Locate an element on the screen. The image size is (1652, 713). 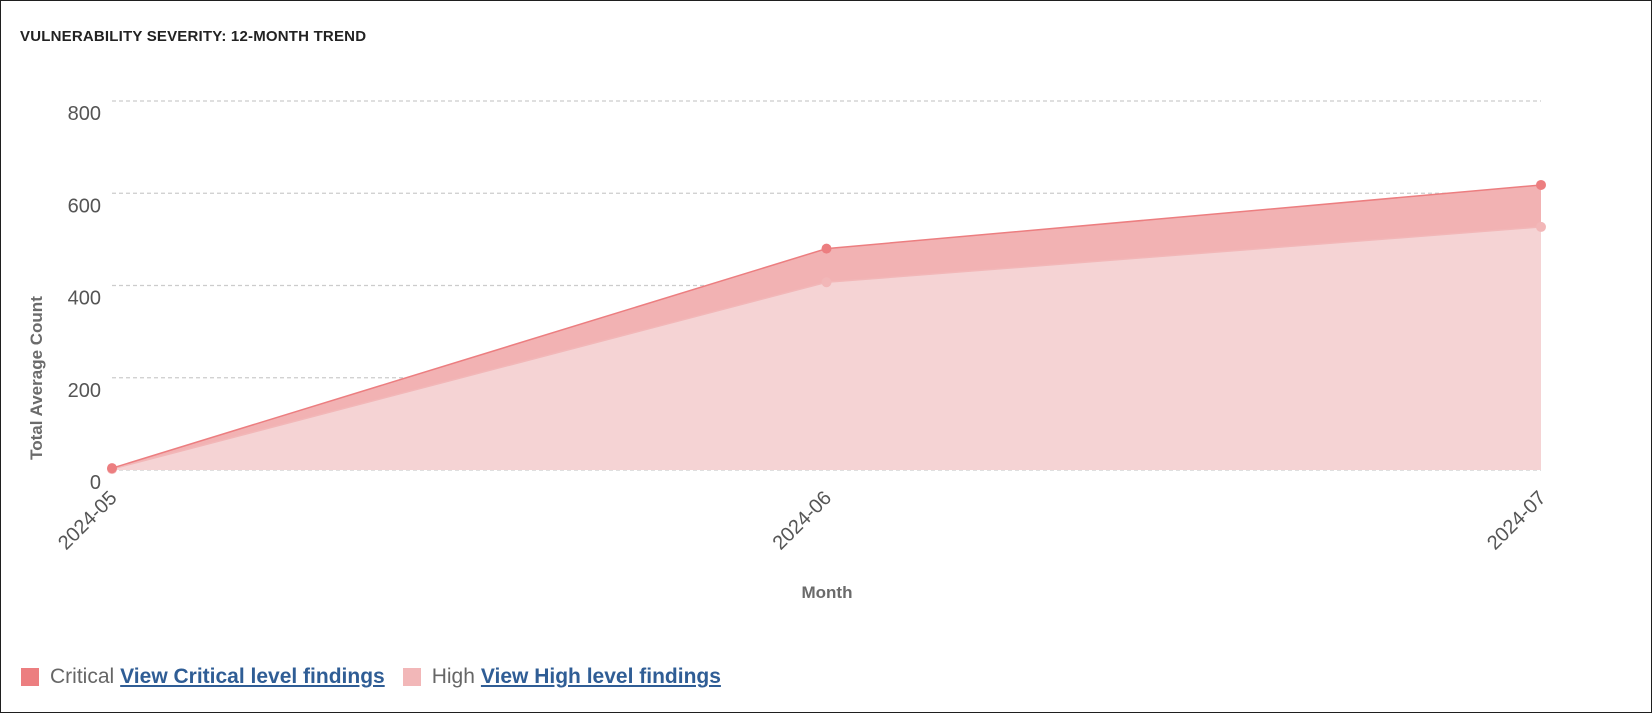
y-tick-label: 200 is located at coordinates (84, 391).